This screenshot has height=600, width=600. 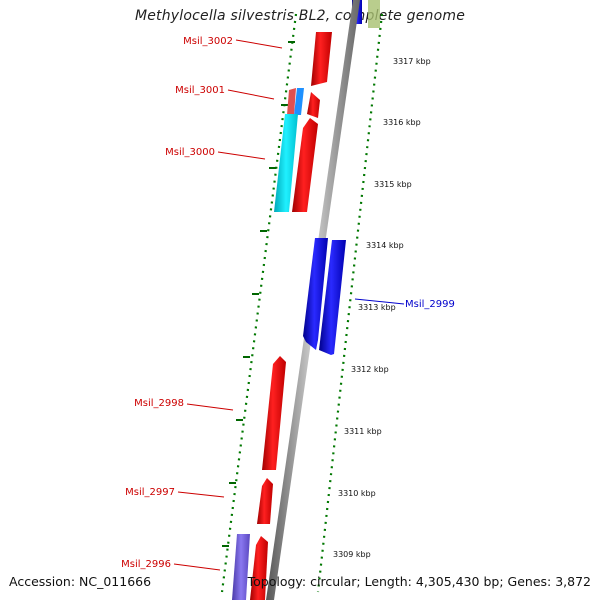 What do you see at coordinates (370, 369) in the screenshot?
I see `scale-tick-label: 3312 kbp` at bounding box center [370, 369].